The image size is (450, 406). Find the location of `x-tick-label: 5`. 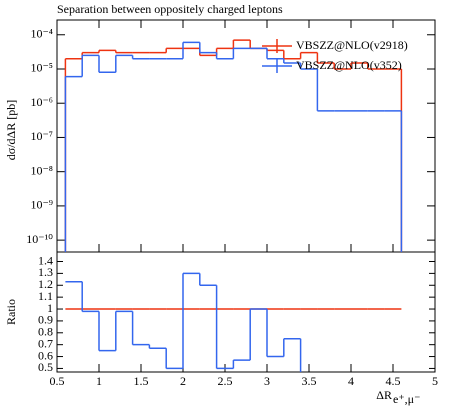

x-tick-label: 5 is located at coordinates (435, 381).